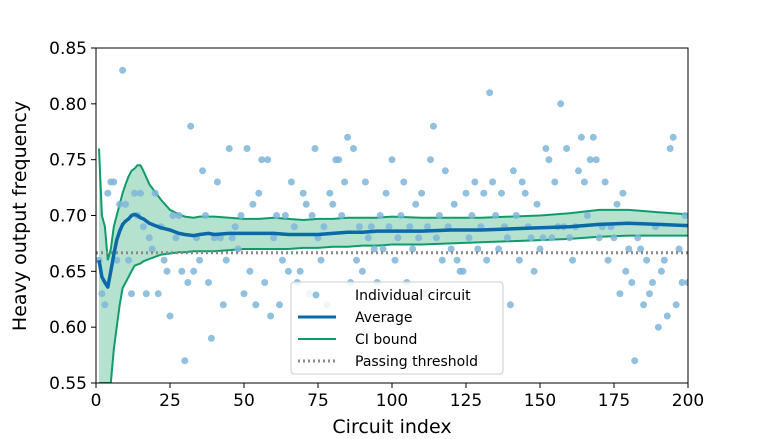 Image resolution: width=768 pixels, height=439 pixels. Describe the element at coordinates (68, 384) in the screenshot. I see `y-tick-label: 0.55` at that location.